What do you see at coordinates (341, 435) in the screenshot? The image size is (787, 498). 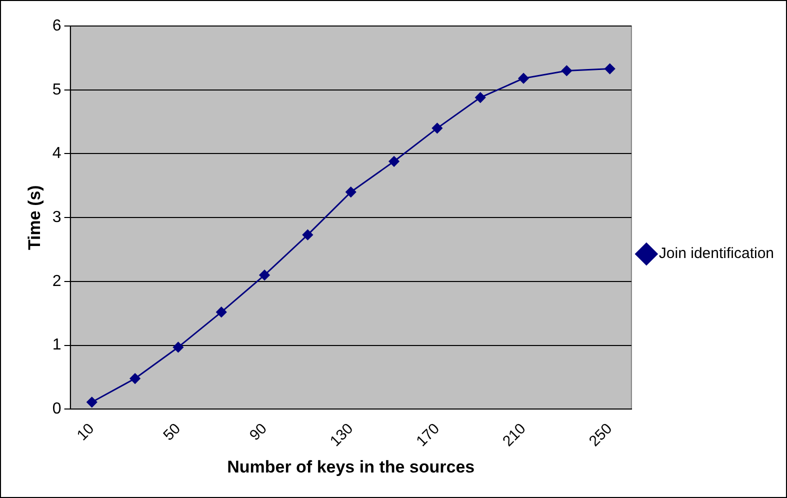 I see `x-tick-label: 130` at bounding box center [341, 435].